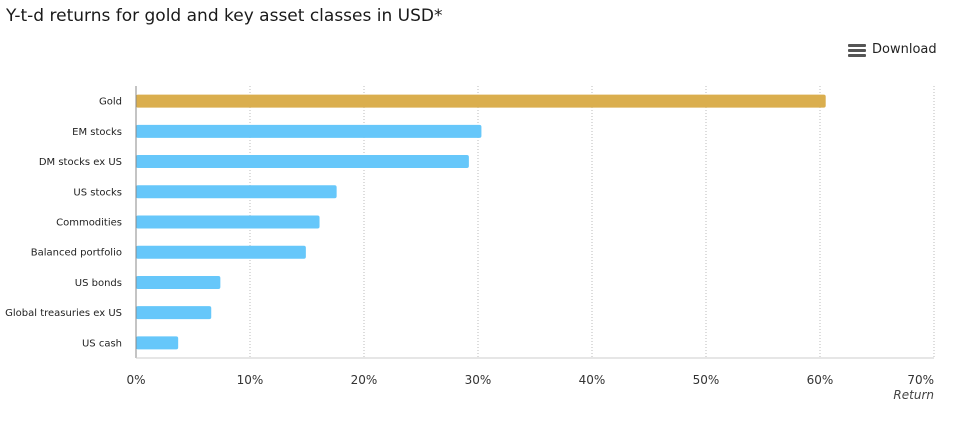 The width and height of the screenshot is (962, 424). I want to click on category-label: Commodities, so click(89, 223).